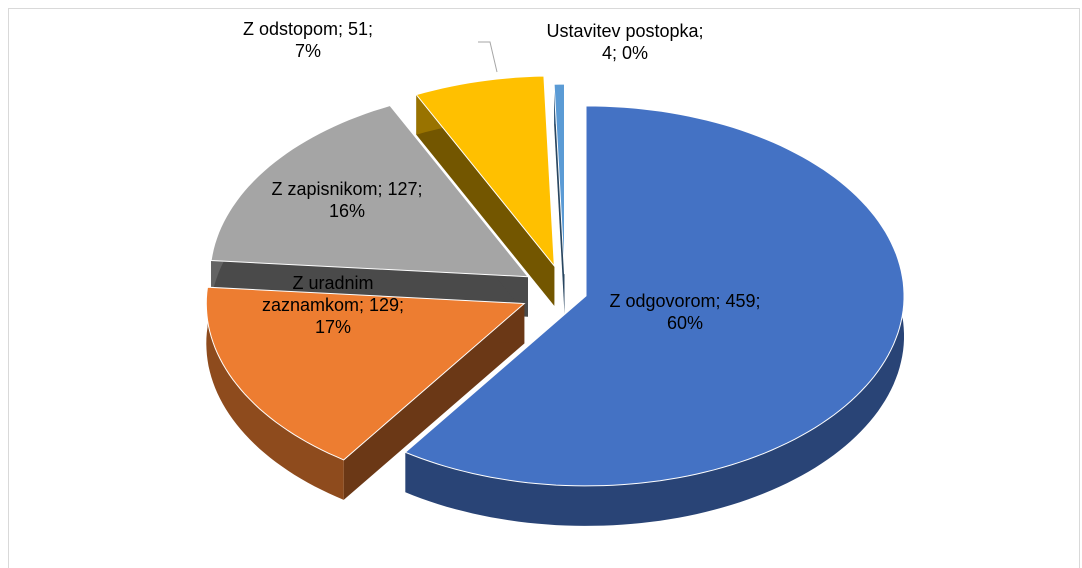  Describe the element at coordinates (685, 312) in the screenshot. I see `data-label: Z odgovorom; 459; 60%` at that location.